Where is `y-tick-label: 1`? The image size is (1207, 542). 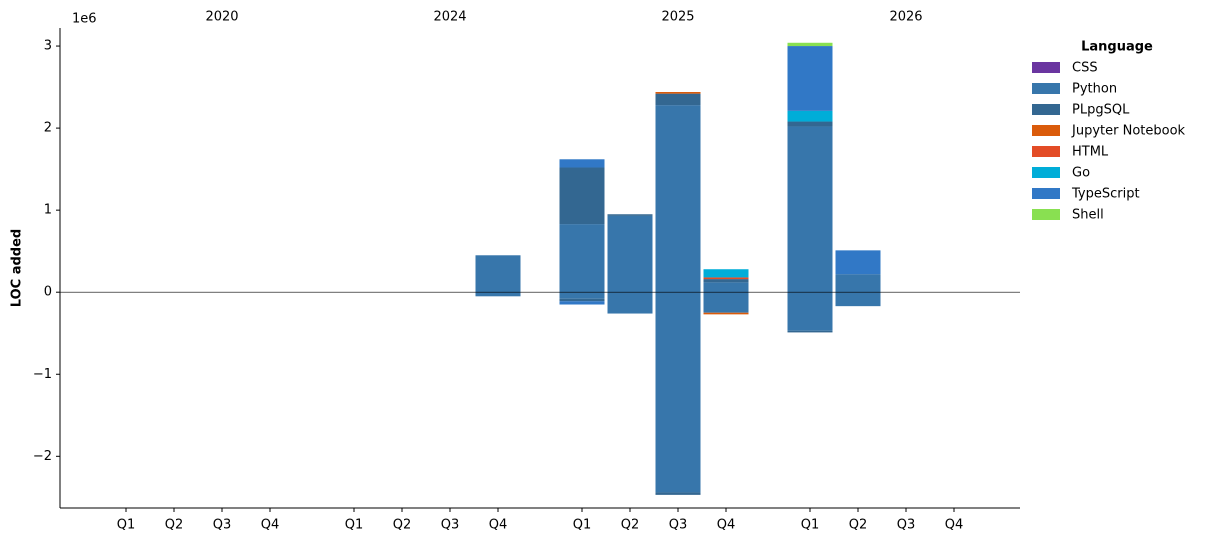
y-tick-label: 1 is located at coordinates (48, 210).